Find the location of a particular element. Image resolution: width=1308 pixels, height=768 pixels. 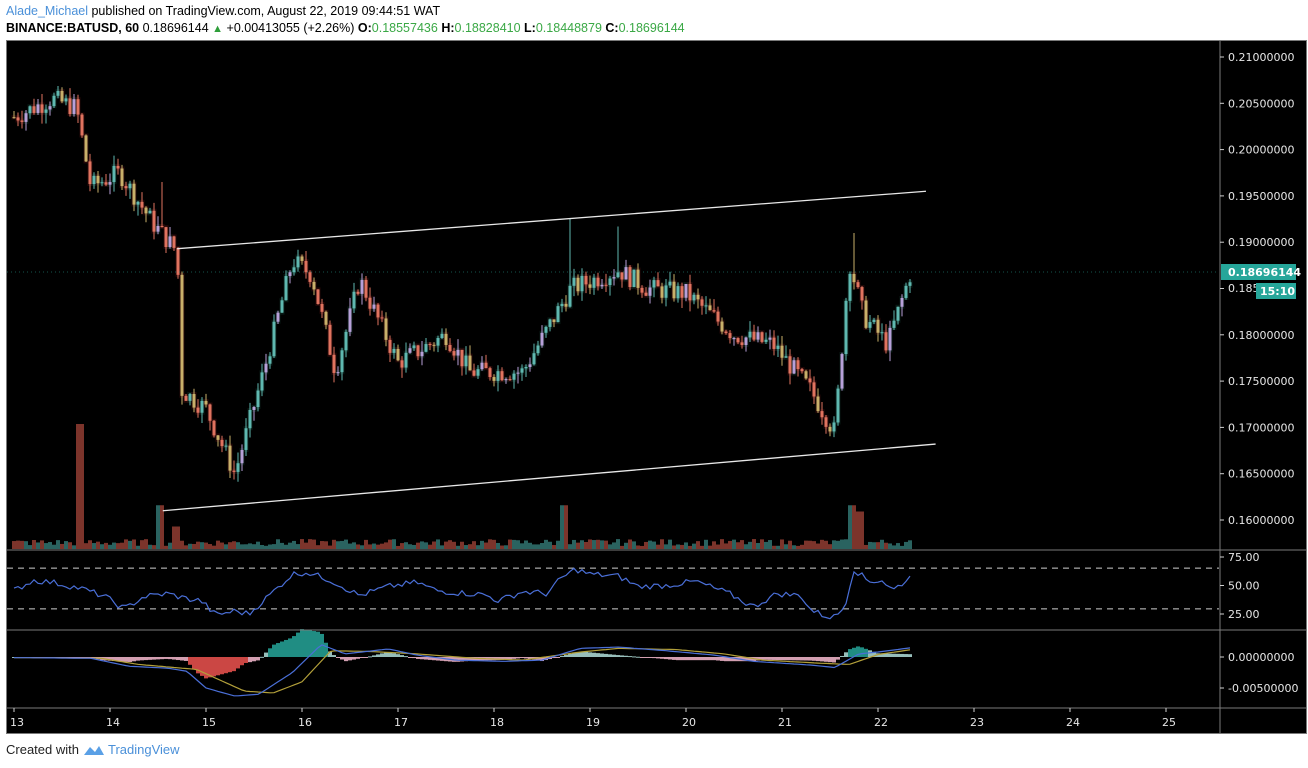

svg-text: 16 is located at coordinates (305, 722).